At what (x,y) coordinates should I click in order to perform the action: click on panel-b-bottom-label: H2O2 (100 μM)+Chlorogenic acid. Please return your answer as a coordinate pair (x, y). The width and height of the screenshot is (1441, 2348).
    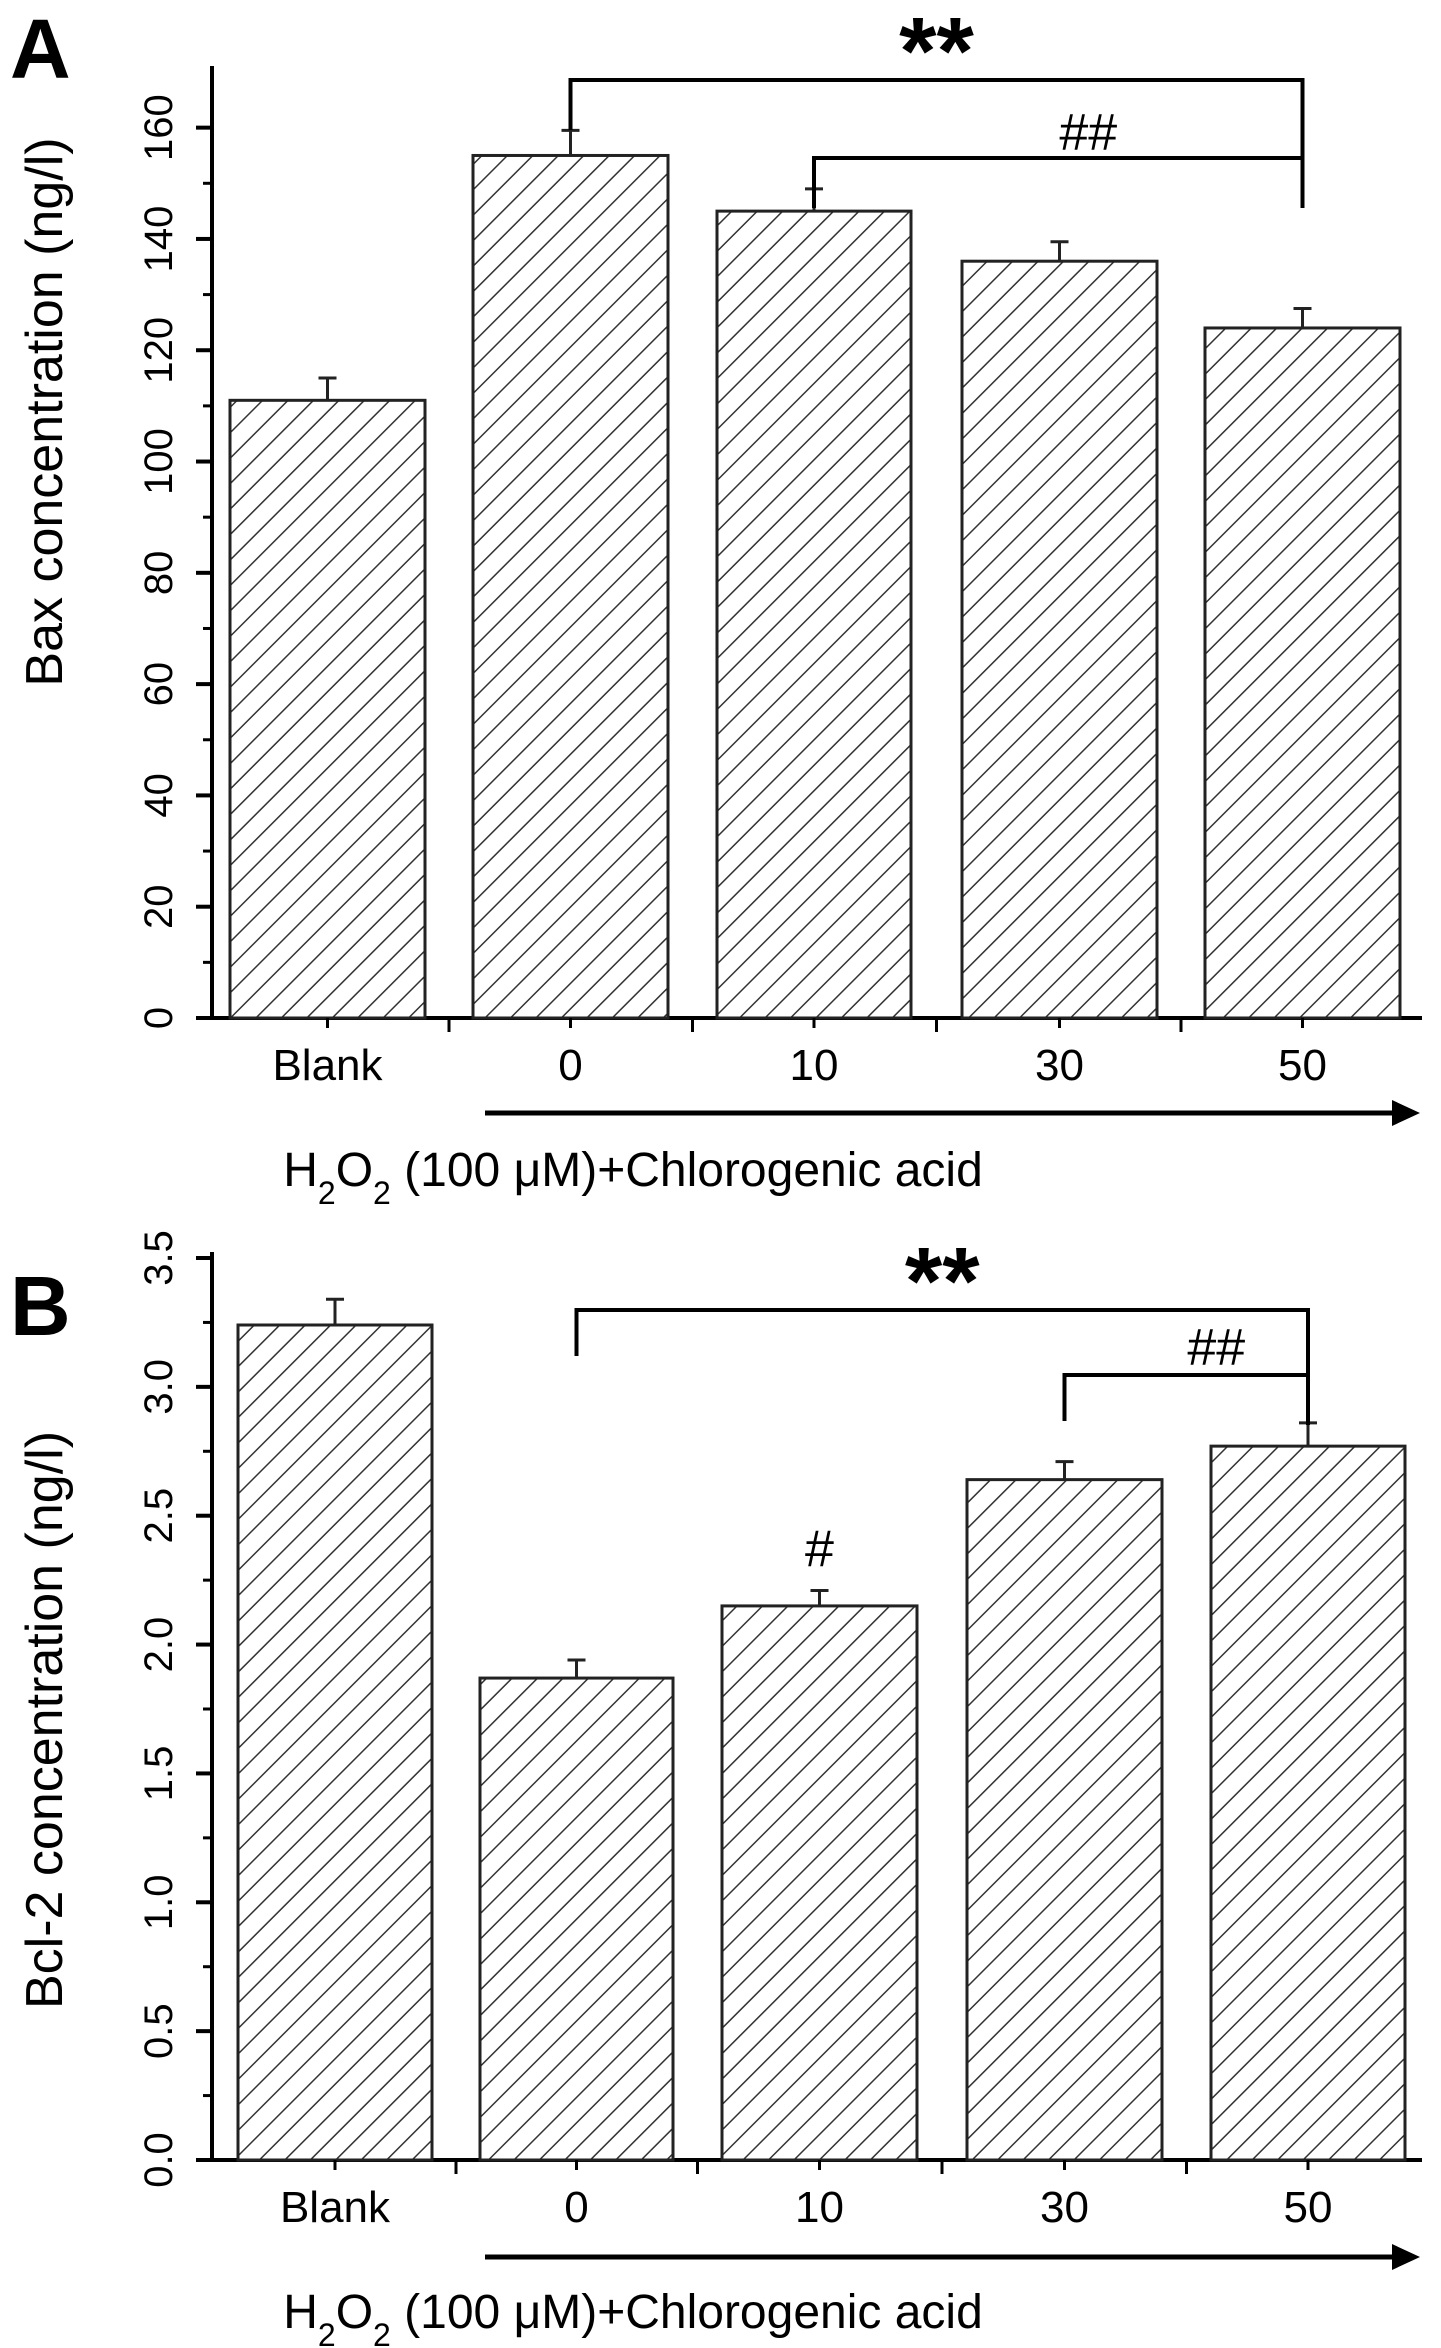
    Looking at the image, I should click on (633, 2317).